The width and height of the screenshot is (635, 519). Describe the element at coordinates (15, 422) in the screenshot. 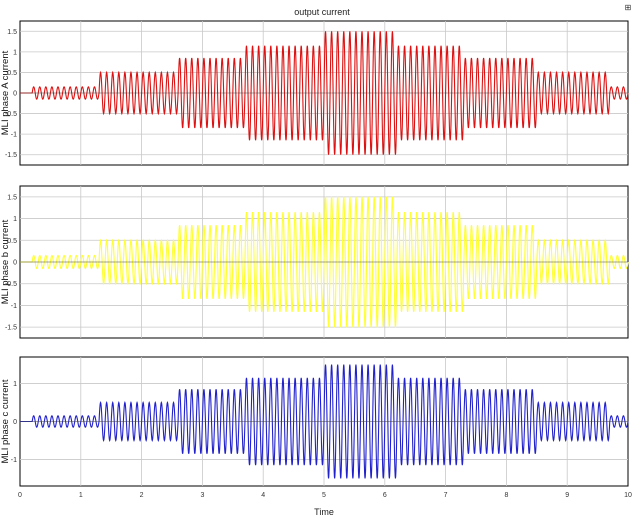

I see `phase-c-ytick-label: 0` at that location.